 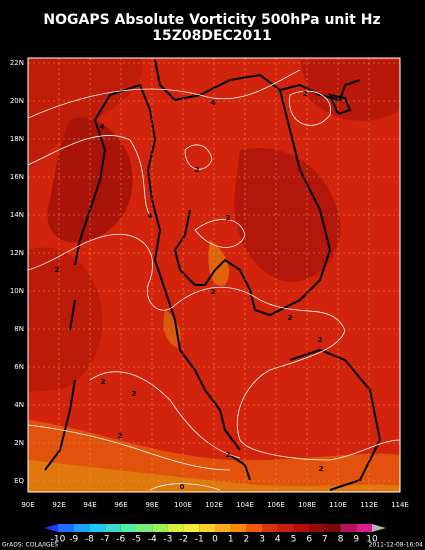 What do you see at coordinates (307, 505) in the screenshot?
I see `lon-label: 108E` at bounding box center [307, 505].